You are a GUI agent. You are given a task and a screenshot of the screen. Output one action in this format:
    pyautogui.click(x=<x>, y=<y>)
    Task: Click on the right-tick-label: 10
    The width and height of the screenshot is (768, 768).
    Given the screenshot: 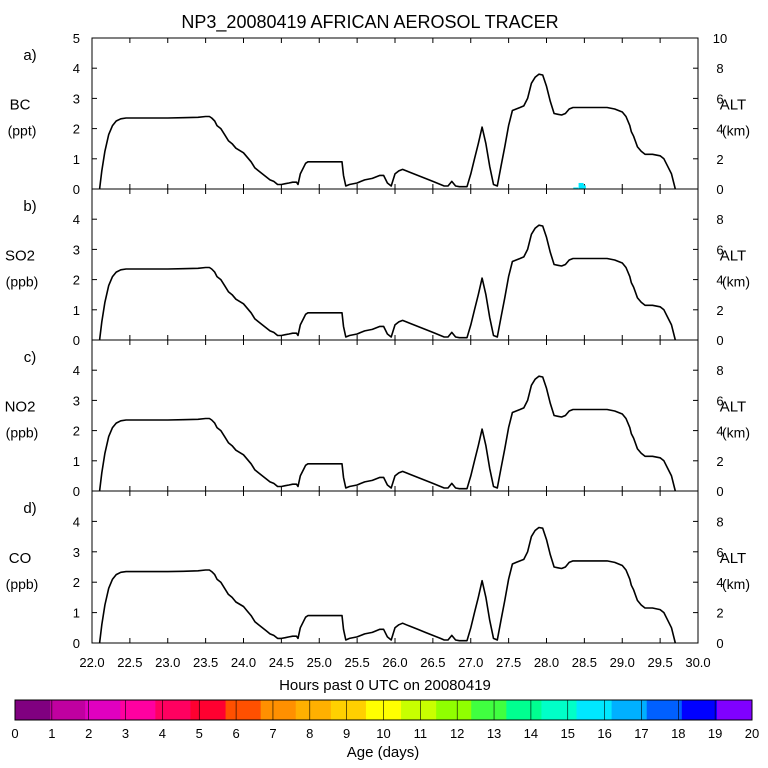 What is the action you would take?
    pyautogui.click(x=720, y=38)
    